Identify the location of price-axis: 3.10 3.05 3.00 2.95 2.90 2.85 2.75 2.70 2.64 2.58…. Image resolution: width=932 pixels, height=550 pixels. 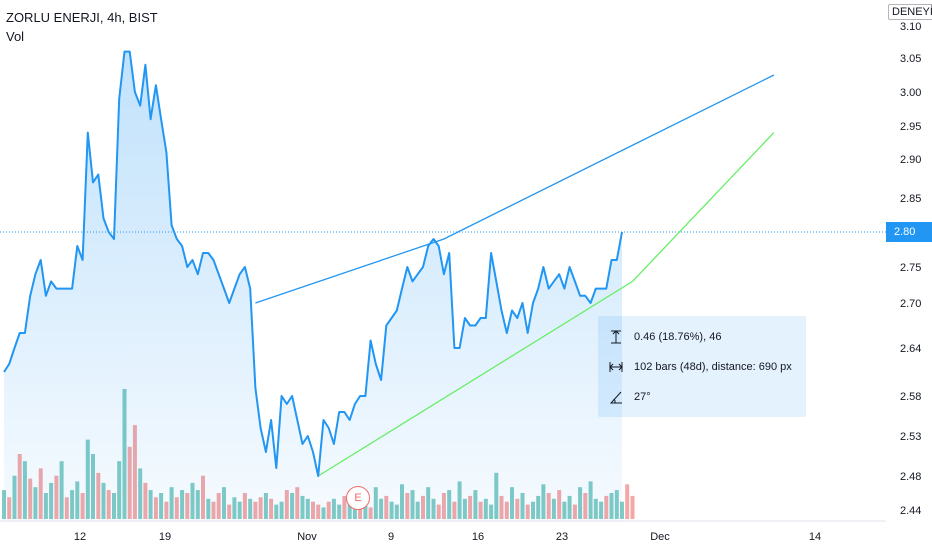
(910, 269).